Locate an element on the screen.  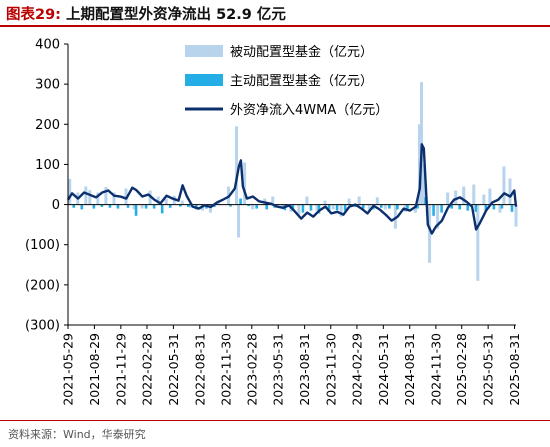
y-tick-label: 0 is located at coordinates (56, 205).